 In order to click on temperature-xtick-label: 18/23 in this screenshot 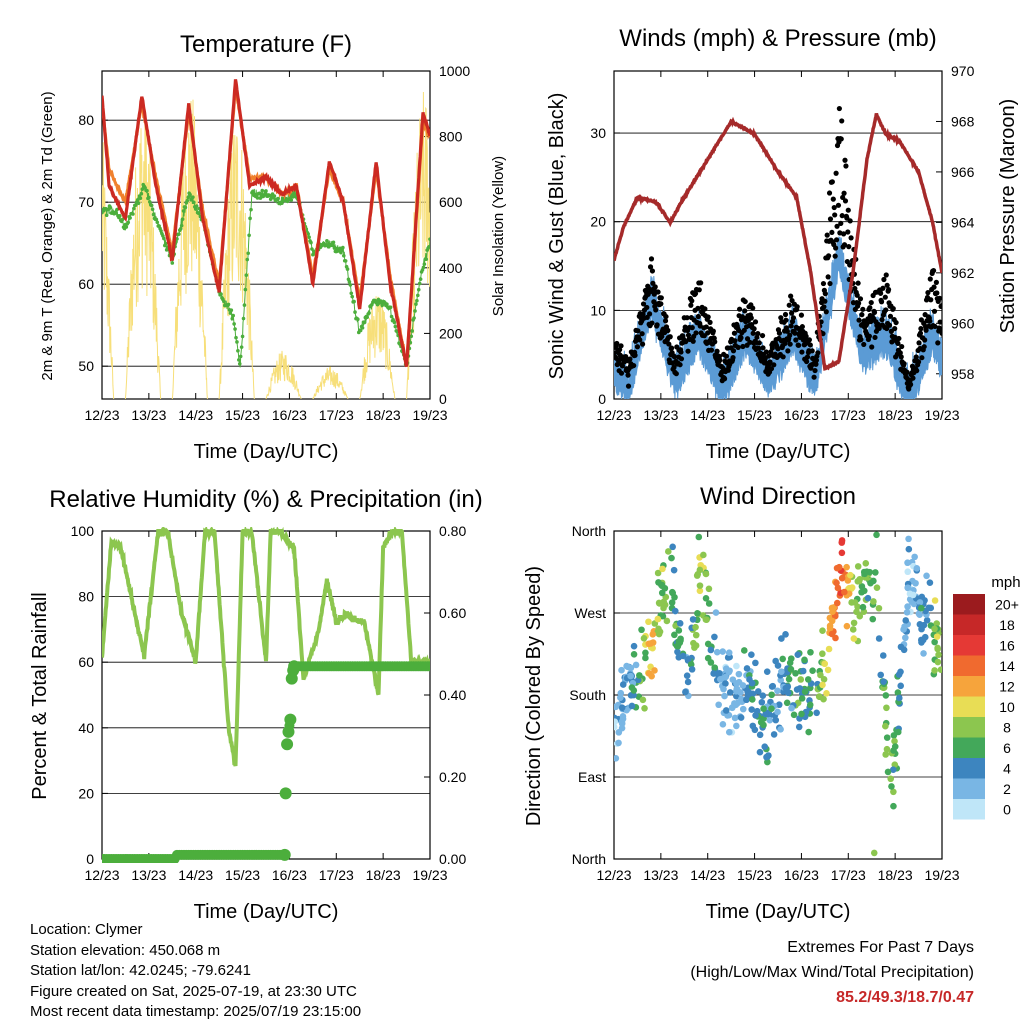, I will do `click(383, 415)`.